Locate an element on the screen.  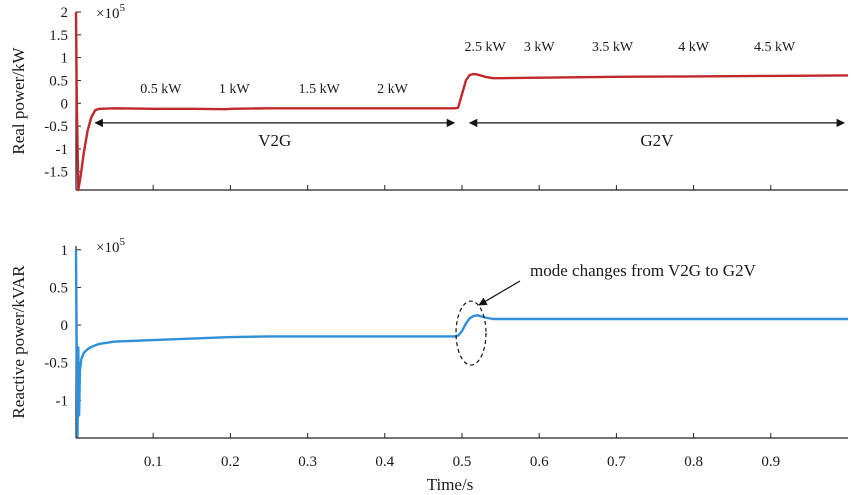
power-annotation: 3 kW is located at coordinates (540, 47).